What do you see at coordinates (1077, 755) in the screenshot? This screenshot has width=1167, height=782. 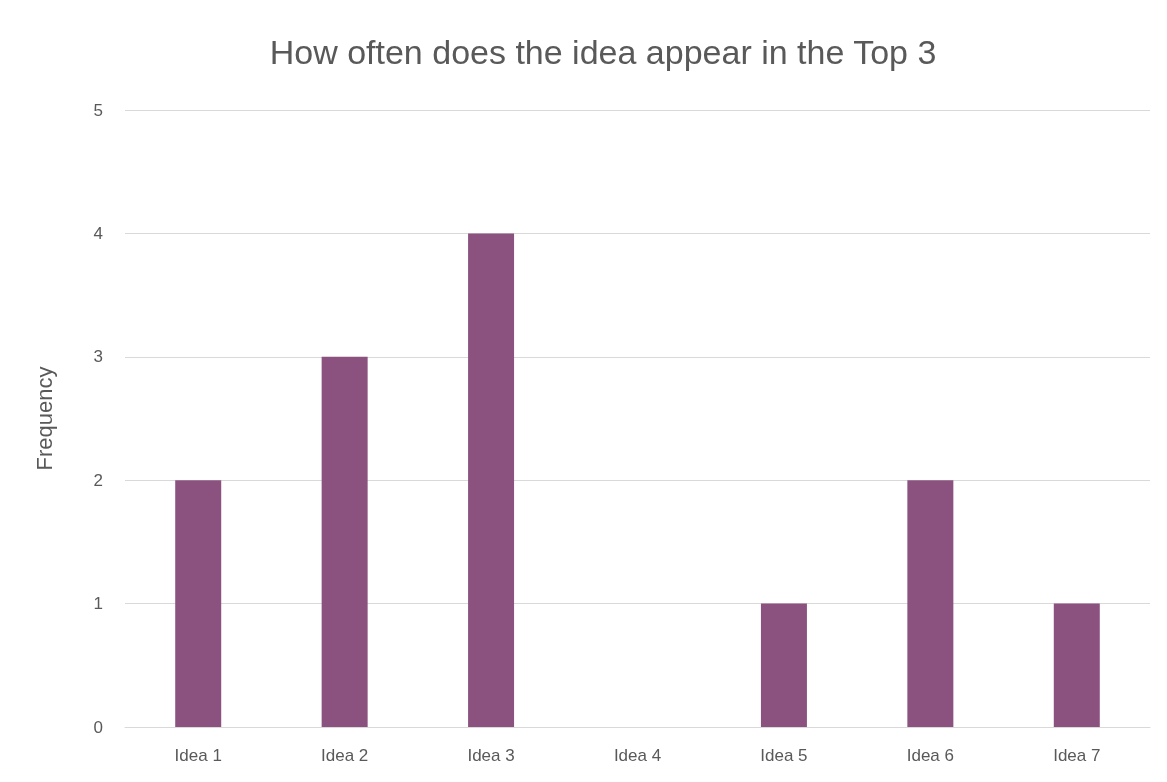 I see `x-tick-label: Idea 7` at bounding box center [1077, 755].